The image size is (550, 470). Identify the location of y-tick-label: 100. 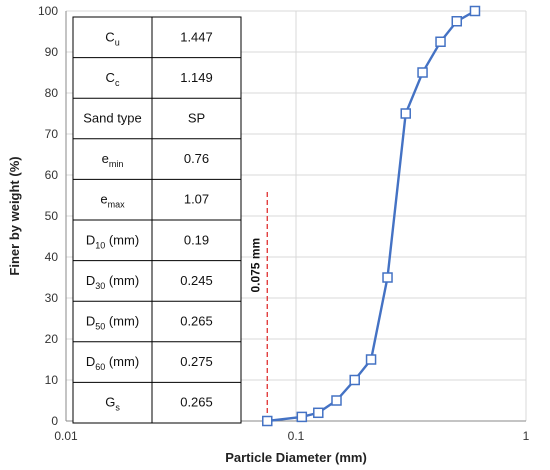
(48, 11).